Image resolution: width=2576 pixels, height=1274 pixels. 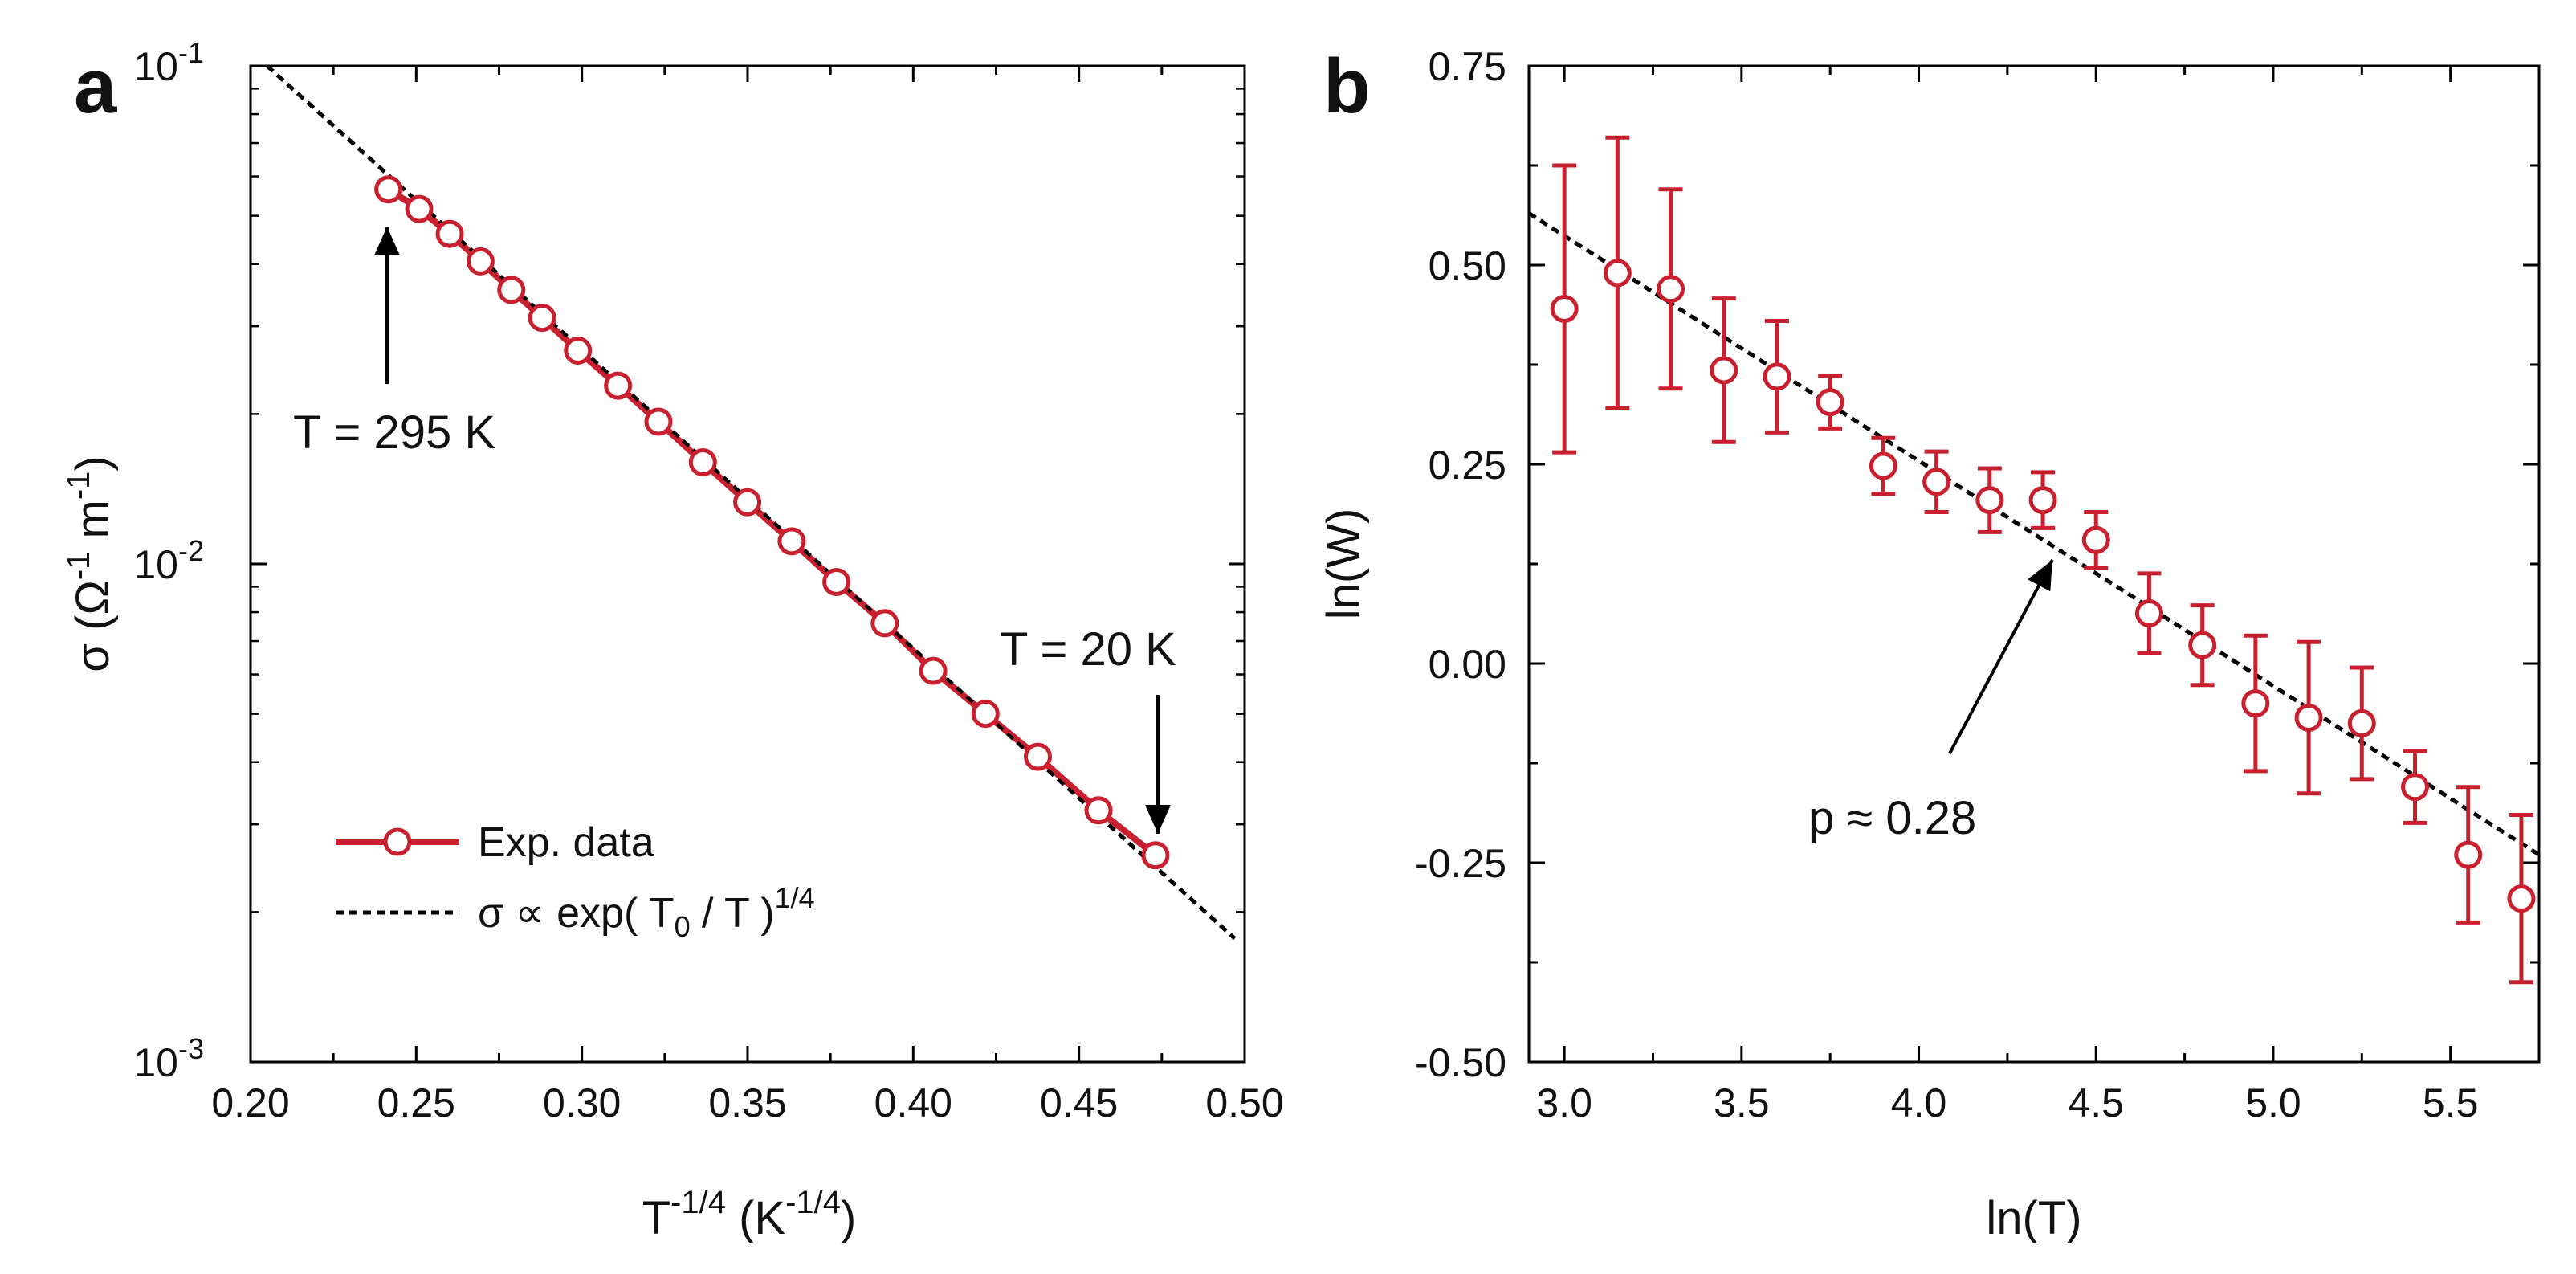 What do you see at coordinates (1919, 1102) in the screenshot?
I see `x-tick-label: 4.0` at bounding box center [1919, 1102].